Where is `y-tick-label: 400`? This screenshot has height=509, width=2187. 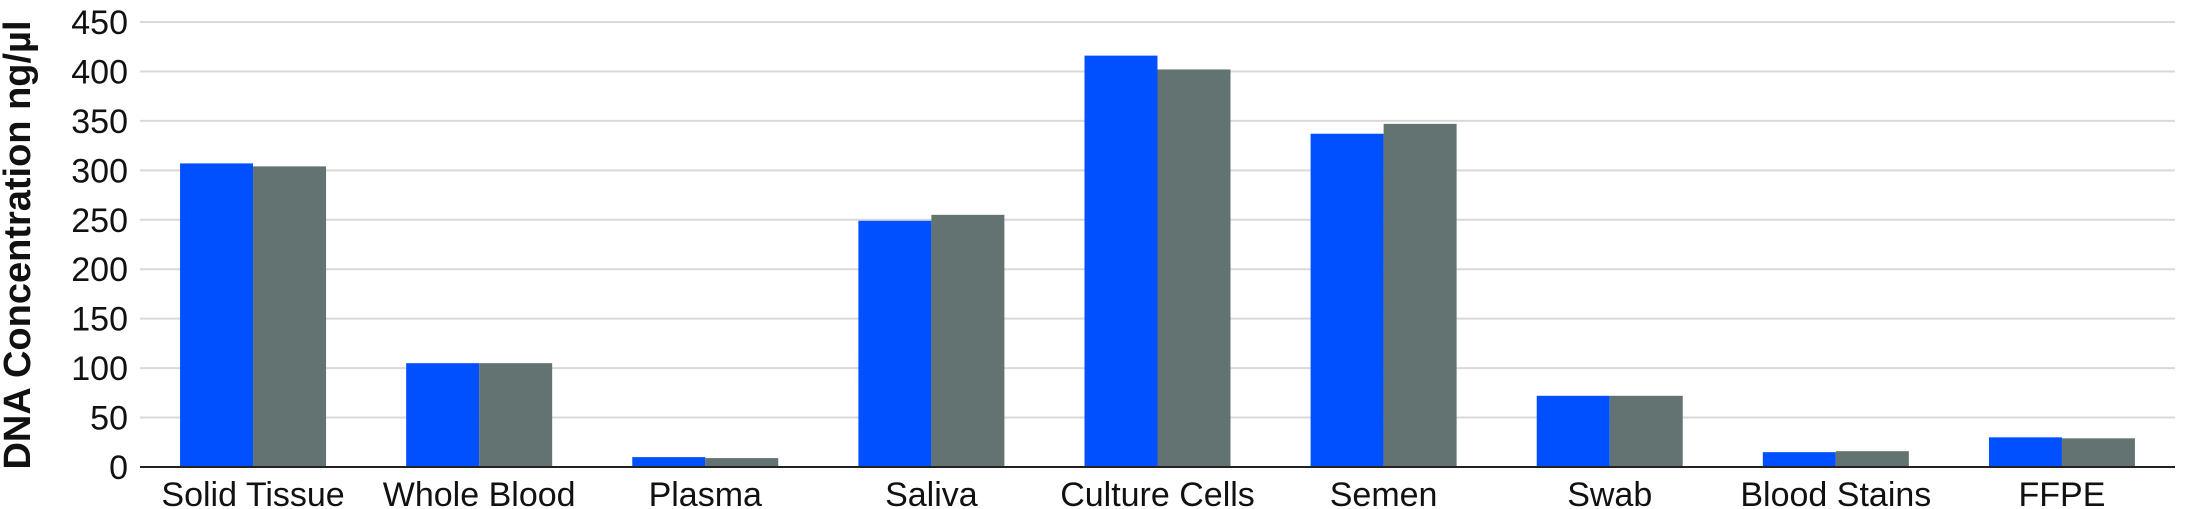 y-tick-label: 400 is located at coordinates (99, 72).